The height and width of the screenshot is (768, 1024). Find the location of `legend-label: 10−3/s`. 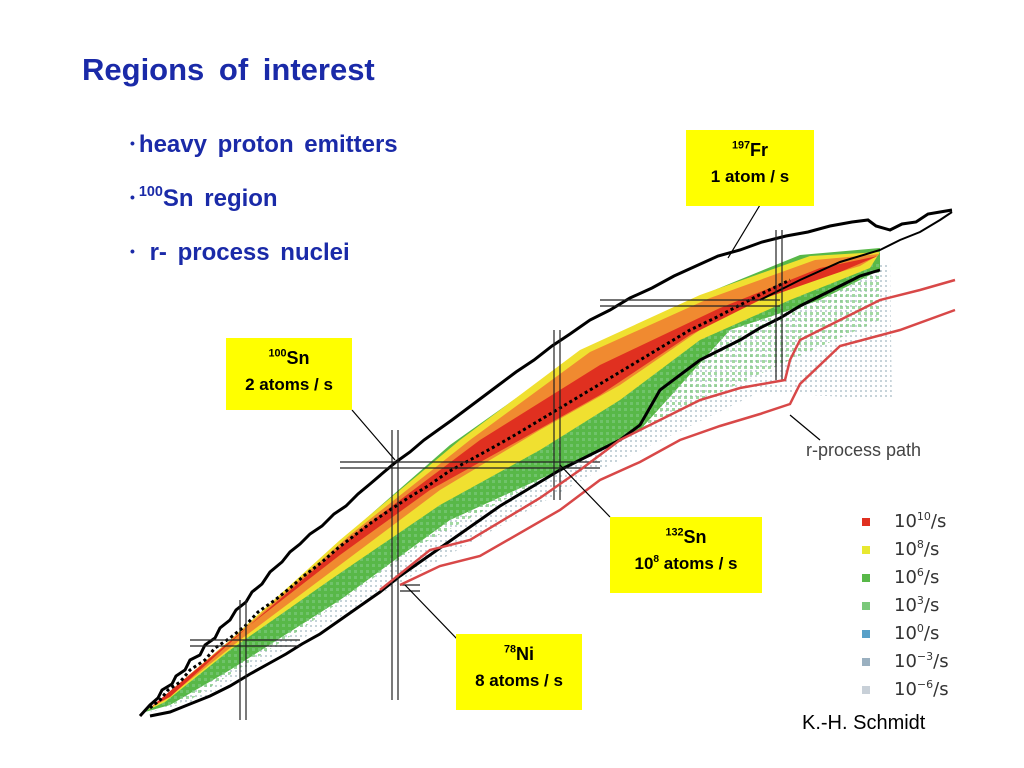

legend-label: 10−3/s is located at coordinates (921, 661).